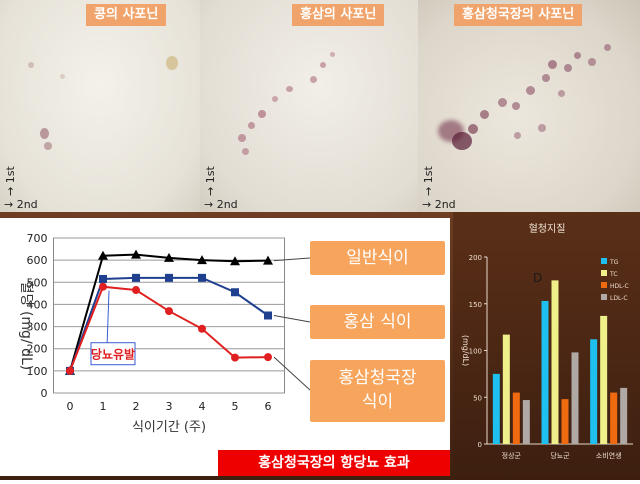 This screenshot has width=640, height=484. What do you see at coordinates (235, 406) in the screenshot?
I see `x-tick-label: 5` at bounding box center [235, 406].